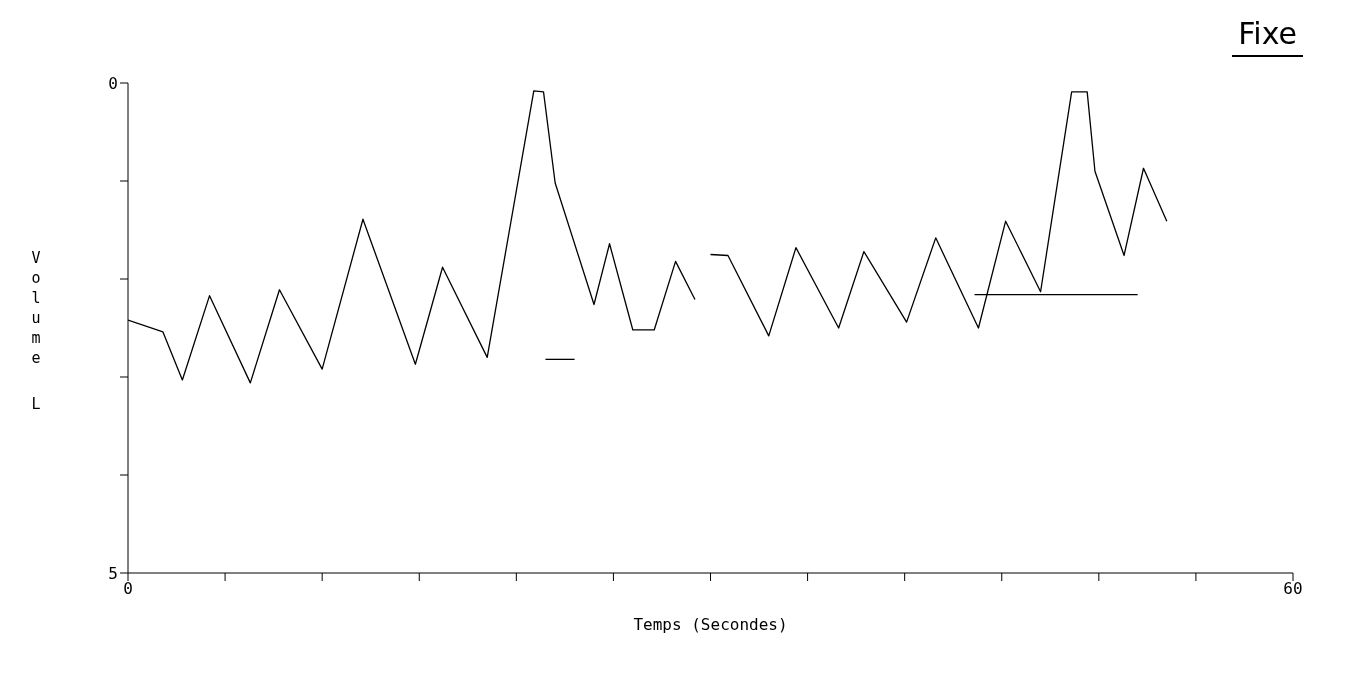 This screenshot has height=674, width=1371. I want to click on chart-title: Fixe, so click(1267, 36).